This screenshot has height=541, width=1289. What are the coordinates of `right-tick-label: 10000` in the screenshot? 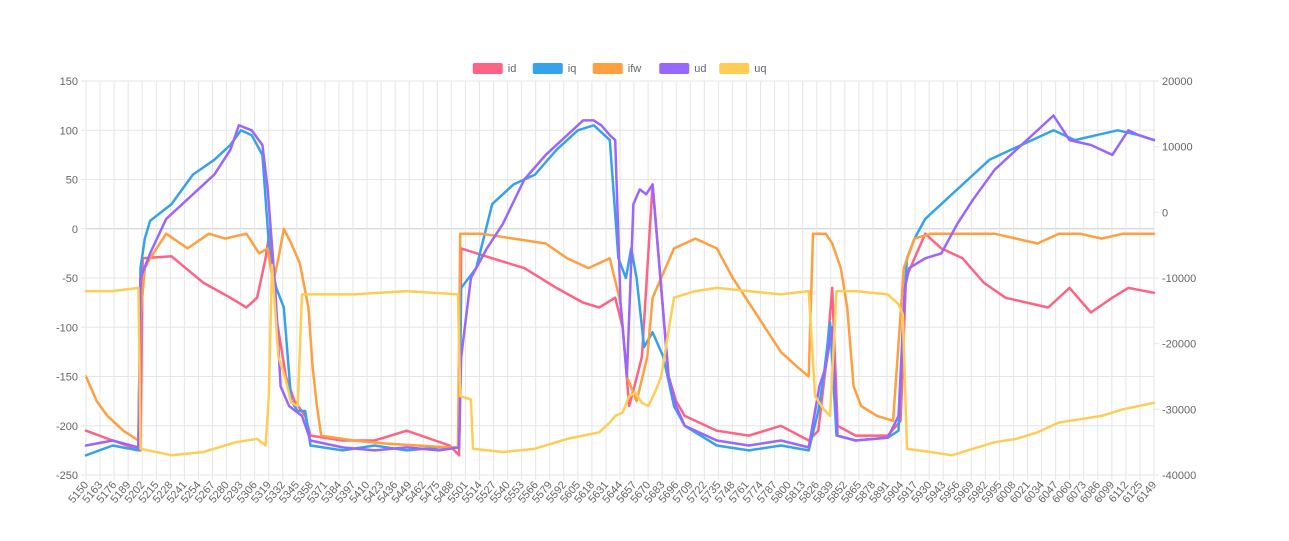 It's located at (1177, 148).